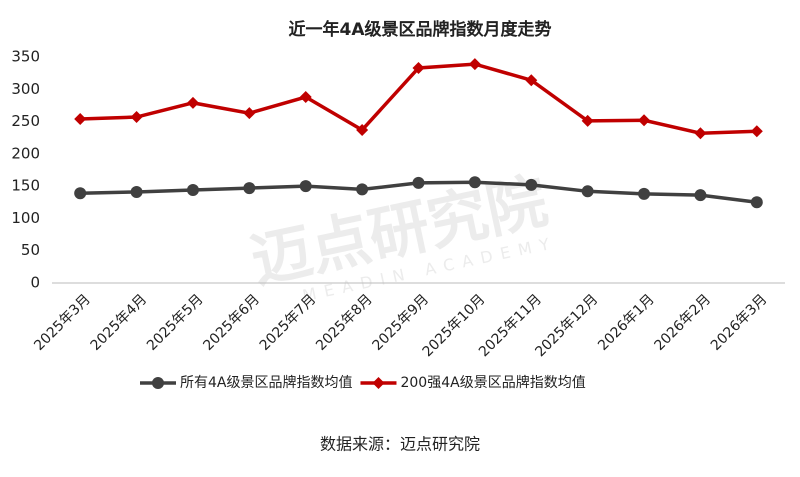 The image size is (800, 477). Describe the element at coordinates (739, 322) in the screenshot. I see `x-tick-label: 2026年3月` at that location.